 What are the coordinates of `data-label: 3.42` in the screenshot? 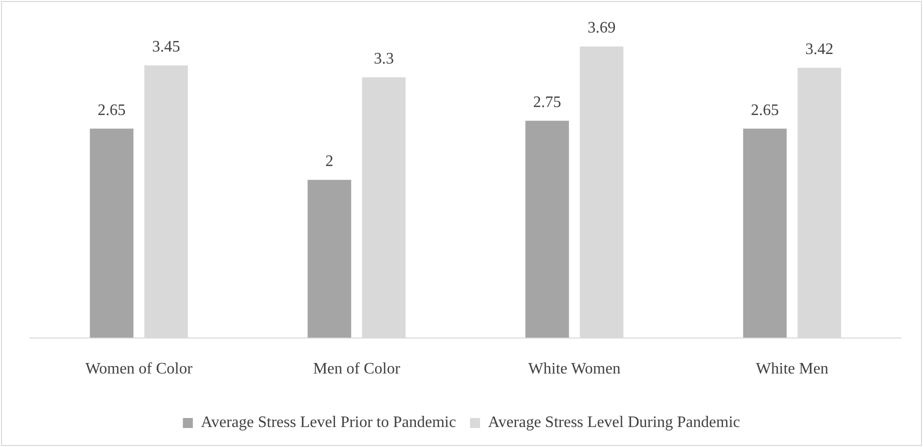 It's located at (819, 49).